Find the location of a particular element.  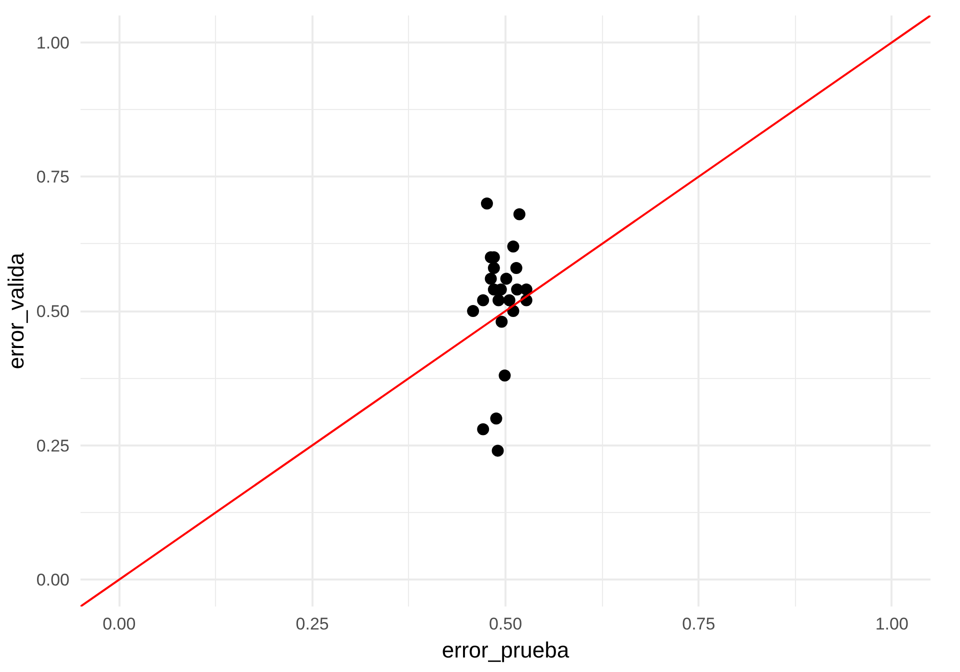

x-tick-label: 0.75 is located at coordinates (699, 624).